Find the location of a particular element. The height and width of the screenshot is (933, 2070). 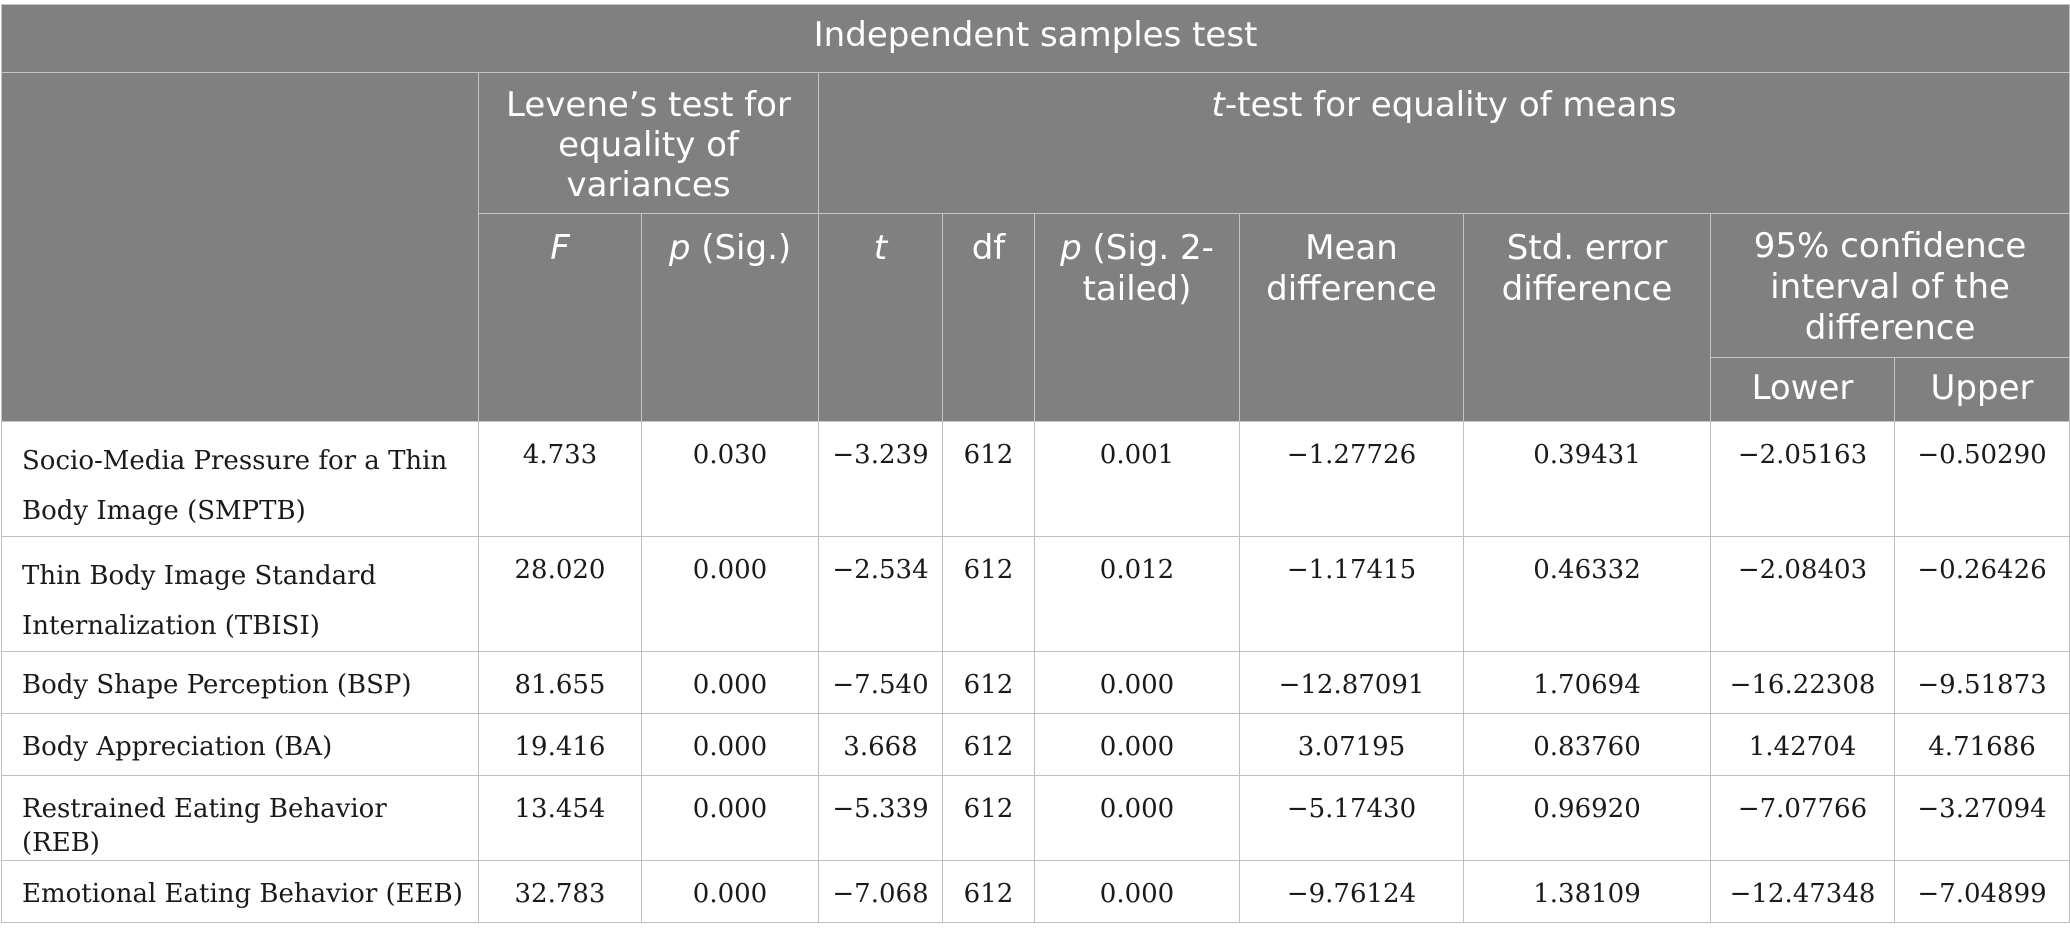

cell-upper: −0.26426 is located at coordinates (1981, 594).